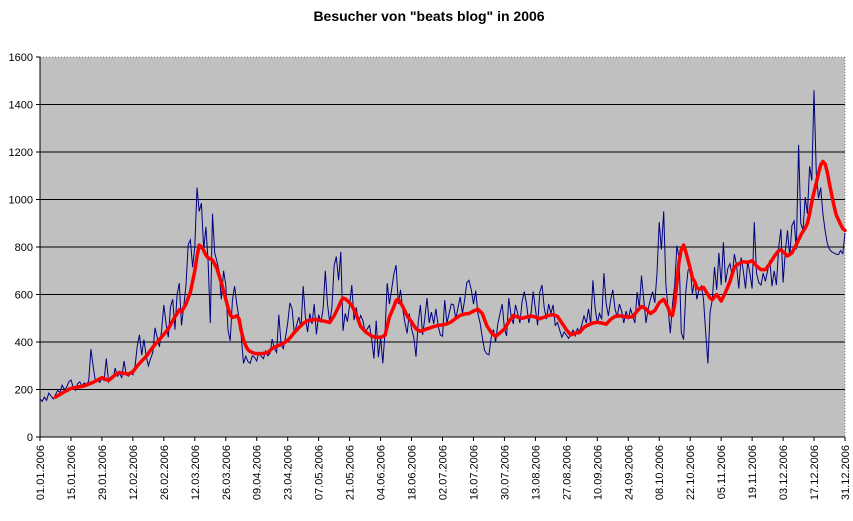  Describe the element at coordinates (629, 472) in the screenshot. I see `x-axis-label: 24.09.2006` at that location.